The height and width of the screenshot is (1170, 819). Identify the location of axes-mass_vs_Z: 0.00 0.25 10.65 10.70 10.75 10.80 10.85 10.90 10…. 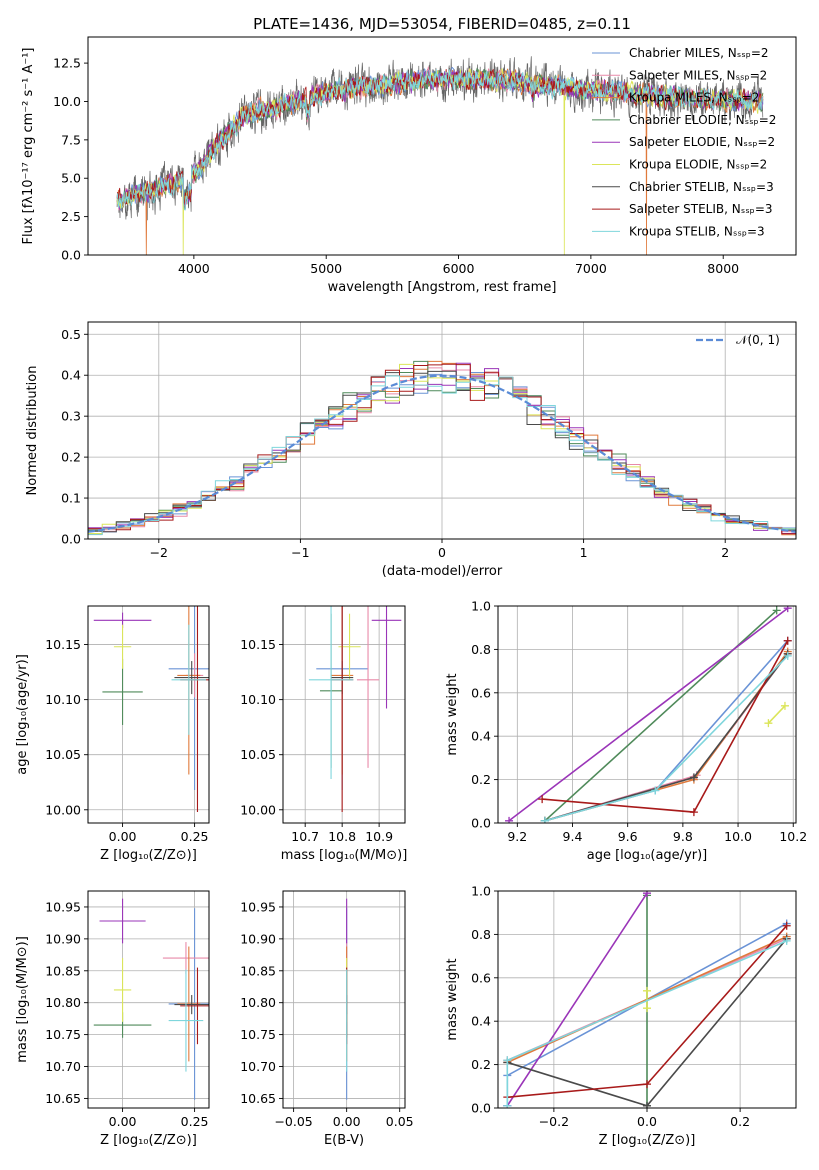
(112, 1019).